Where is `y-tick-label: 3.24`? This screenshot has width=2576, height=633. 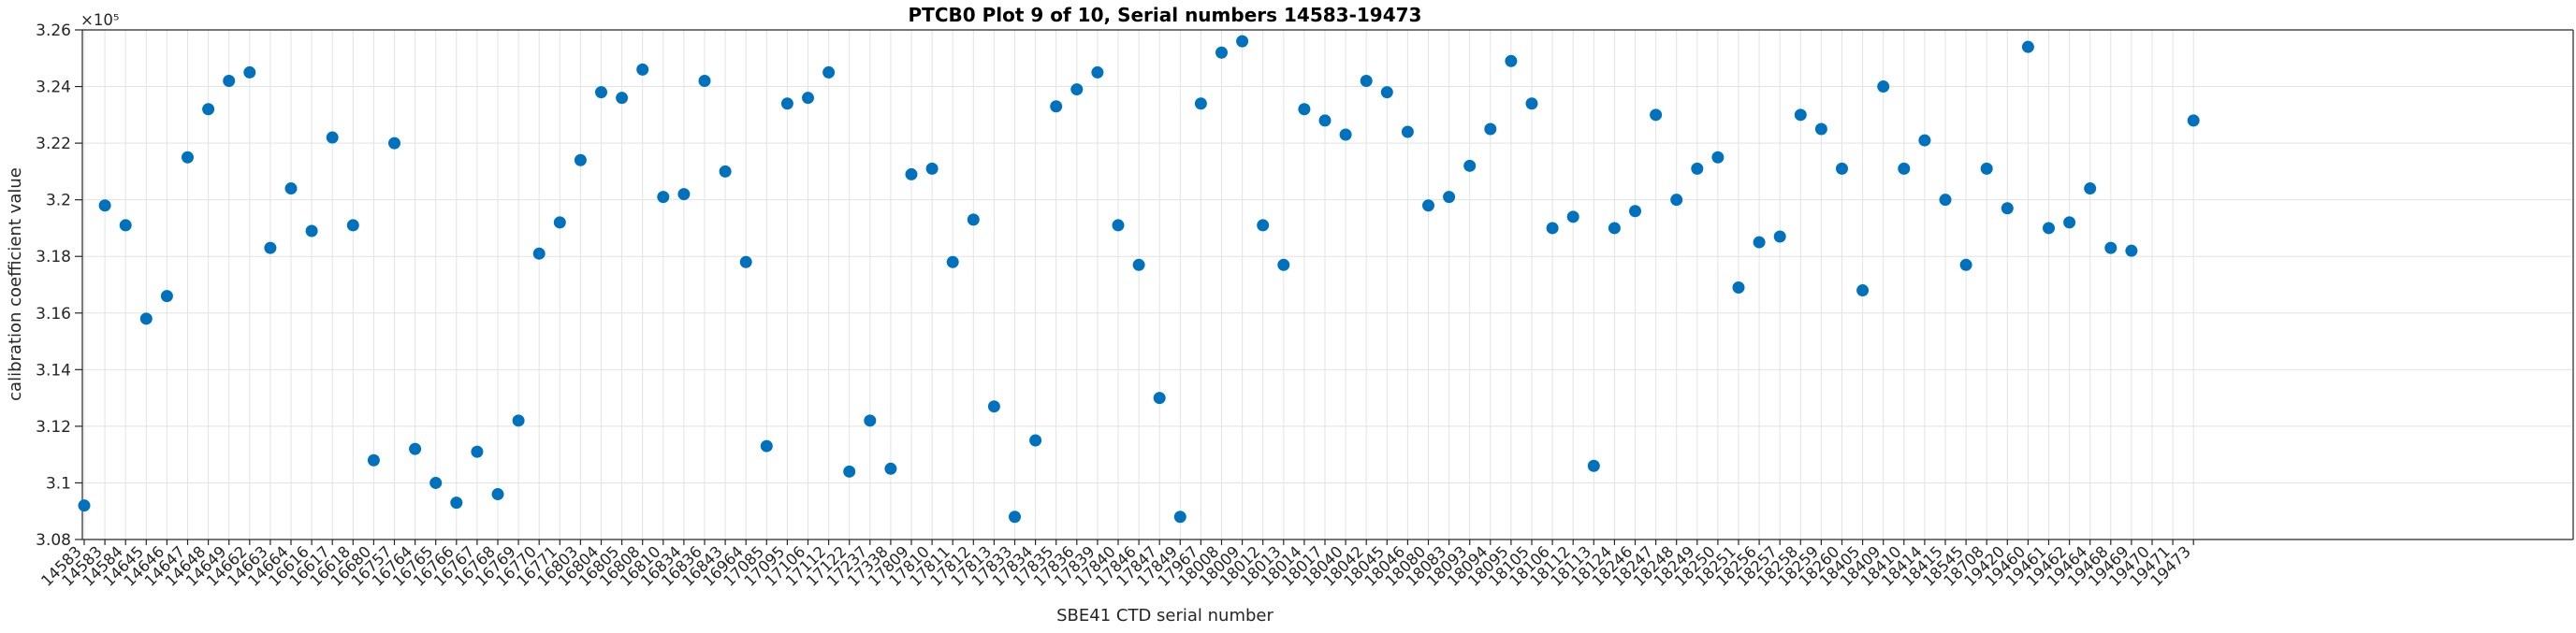 y-tick-label: 3.24 is located at coordinates (53, 88).